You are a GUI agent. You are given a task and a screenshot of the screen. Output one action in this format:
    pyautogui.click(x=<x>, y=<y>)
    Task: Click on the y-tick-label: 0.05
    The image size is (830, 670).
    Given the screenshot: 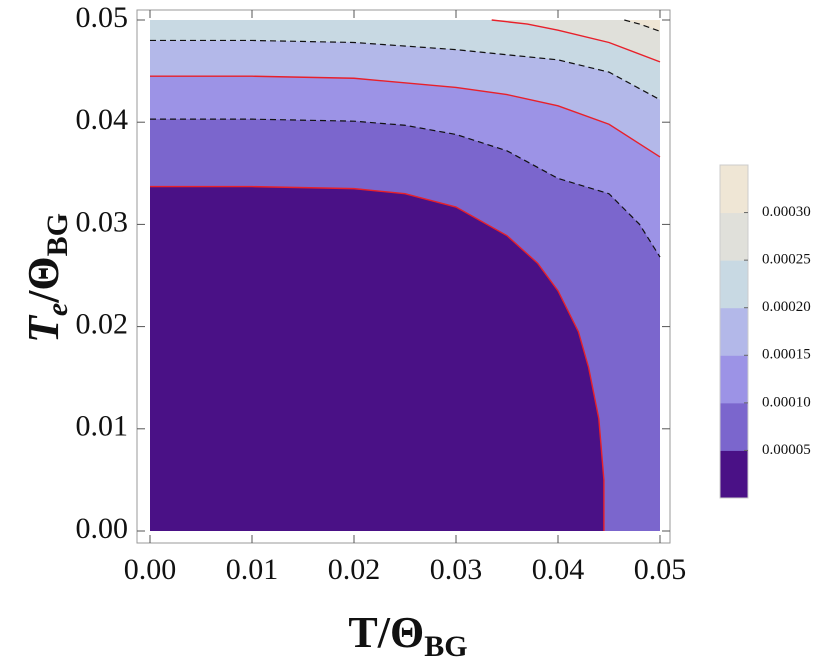 What is the action you would take?
    pyautogui.click(x=102, y=17)
    